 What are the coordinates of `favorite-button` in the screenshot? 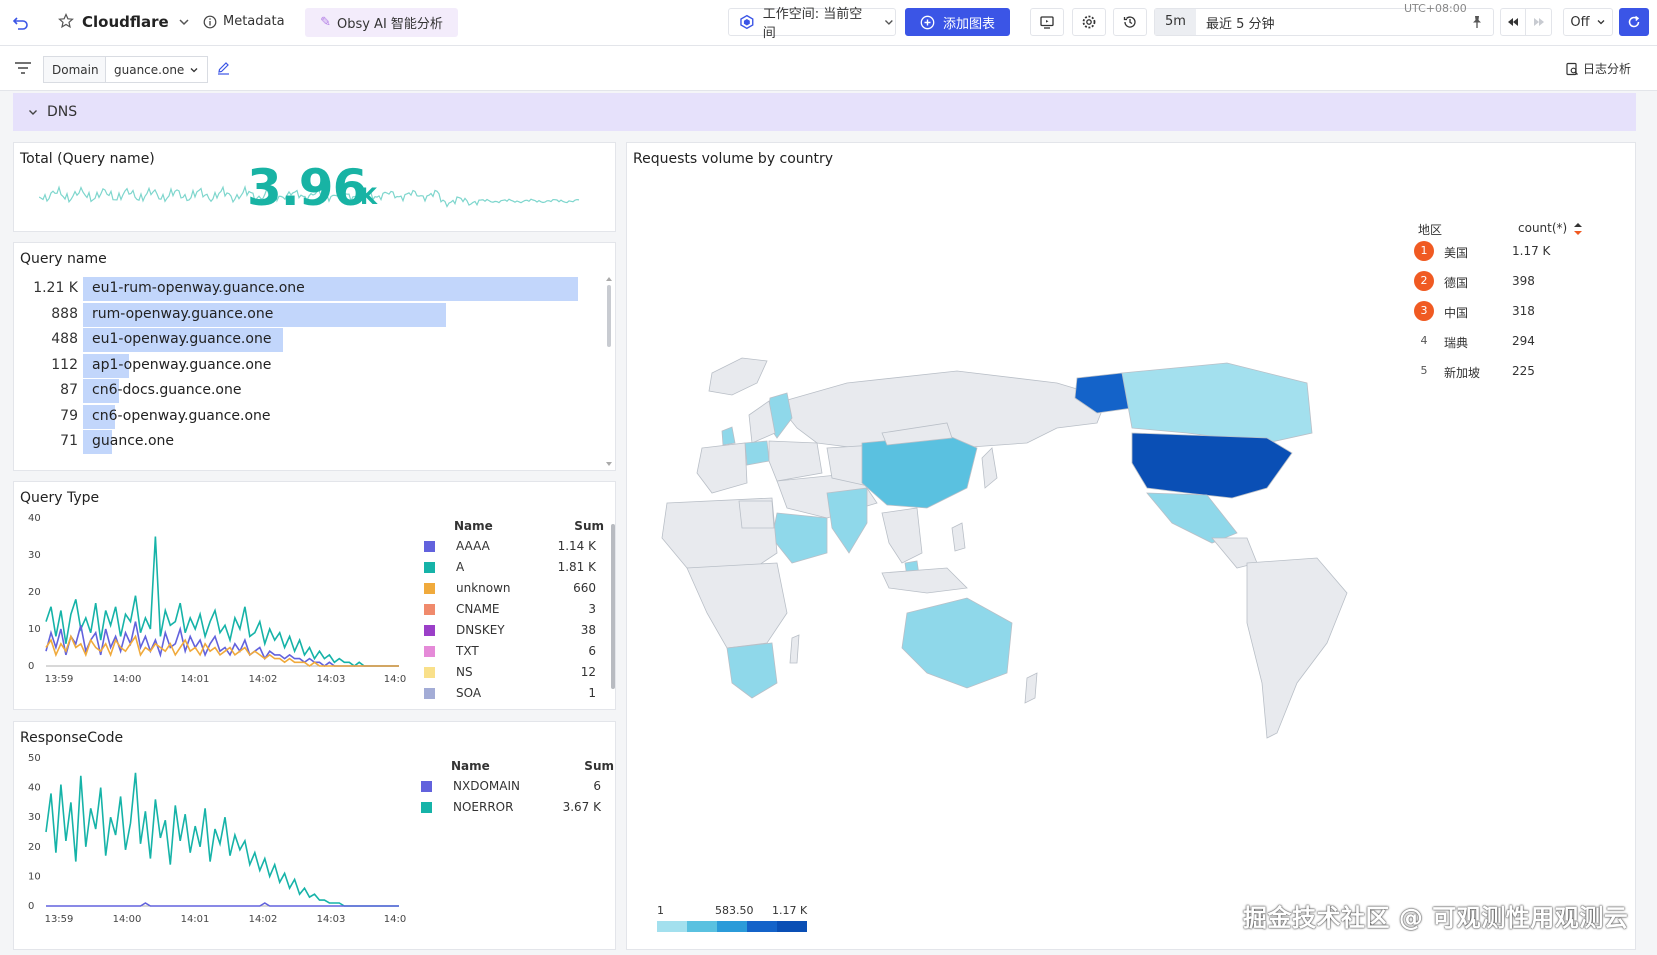 It's located at (66, 21).